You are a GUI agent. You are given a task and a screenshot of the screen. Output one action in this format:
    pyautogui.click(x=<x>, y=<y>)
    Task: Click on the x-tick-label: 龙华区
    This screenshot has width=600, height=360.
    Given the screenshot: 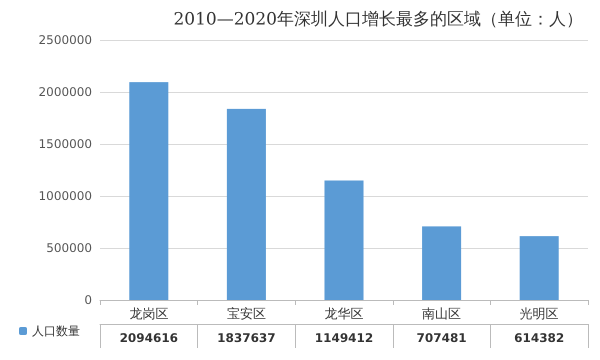 What is the action you would take?
    pyautogui.click(x=344, y=314)
    